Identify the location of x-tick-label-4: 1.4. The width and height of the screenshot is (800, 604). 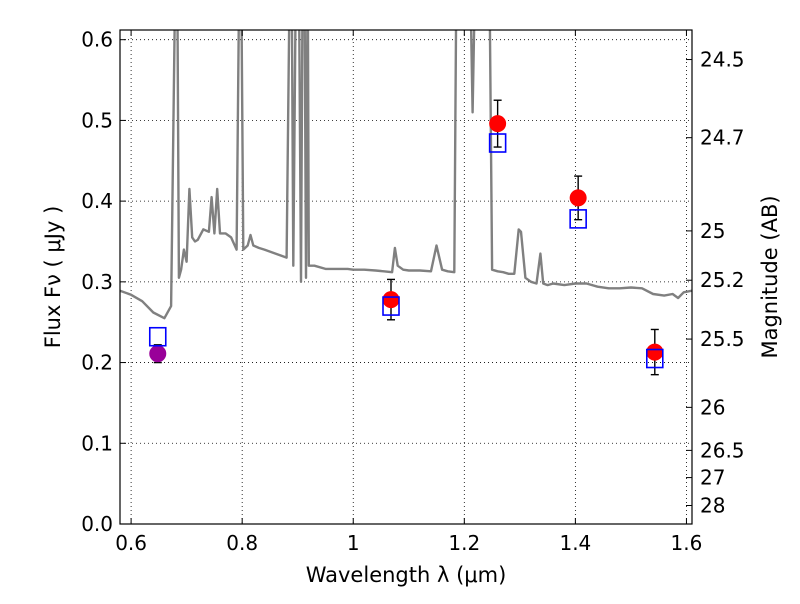
(575, 543).